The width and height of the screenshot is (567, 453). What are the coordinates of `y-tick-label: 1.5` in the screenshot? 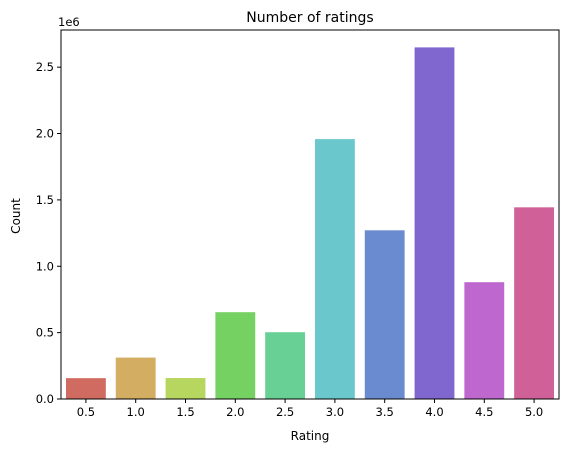 It's located at (45, 200).